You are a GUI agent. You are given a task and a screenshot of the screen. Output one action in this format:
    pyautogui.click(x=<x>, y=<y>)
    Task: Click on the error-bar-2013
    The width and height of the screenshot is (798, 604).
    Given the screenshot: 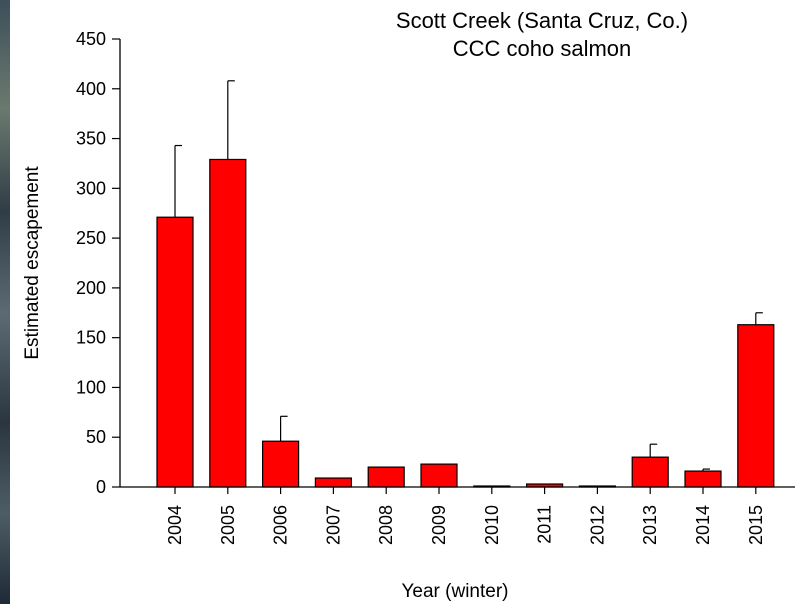 What is the action you would take?
    pyautogui.click(x=653, y=450)
    